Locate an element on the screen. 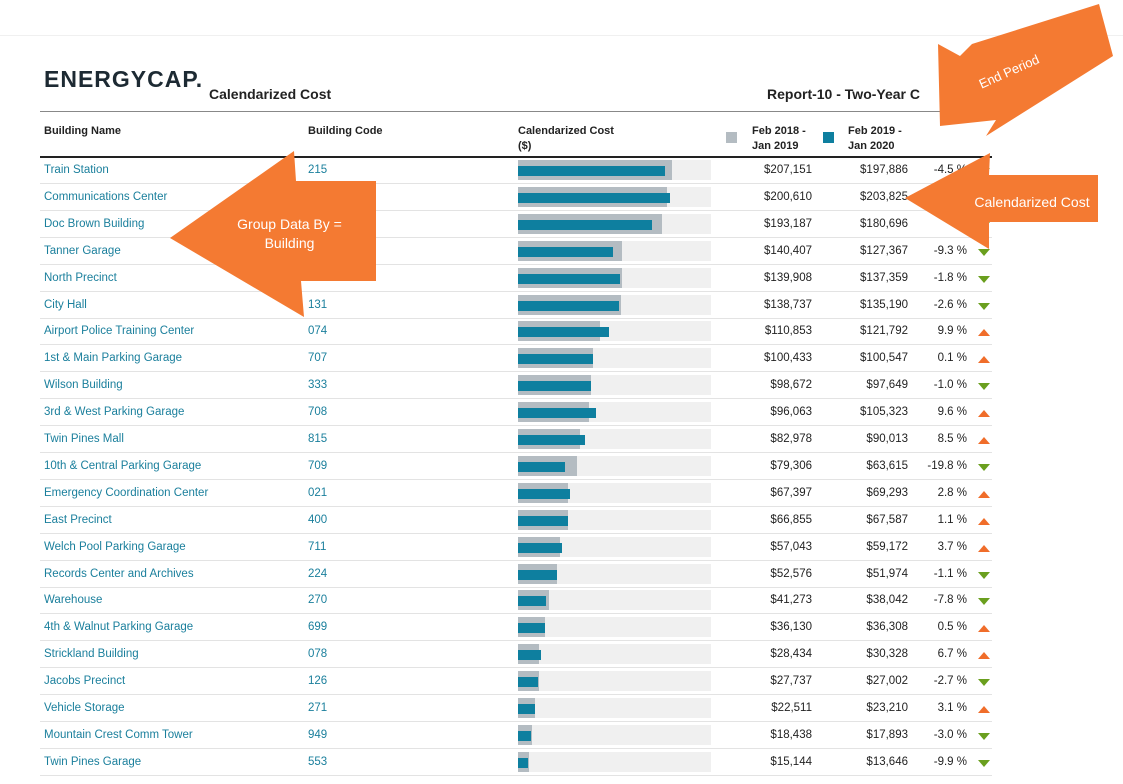 This screenshot has height=784, width=1123. building-name-link: Airport Police Training Center is located at coordinates (119, 331).